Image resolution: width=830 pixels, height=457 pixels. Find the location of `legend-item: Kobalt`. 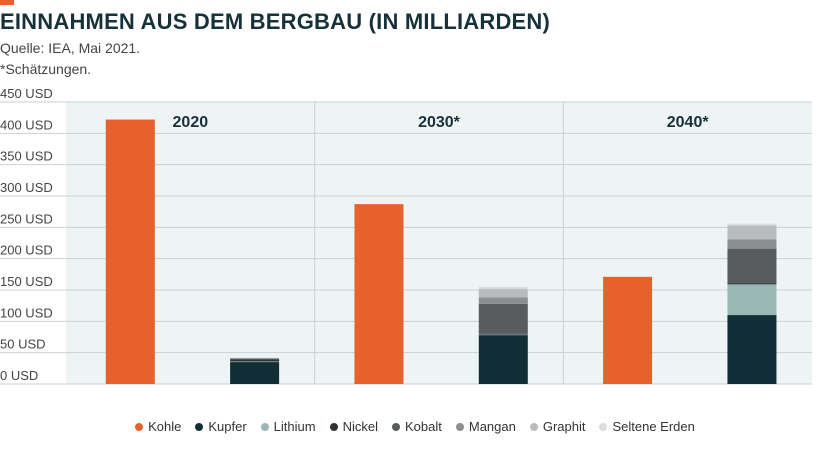

legend-item: Kobalt is located at coordinates (416, 426).